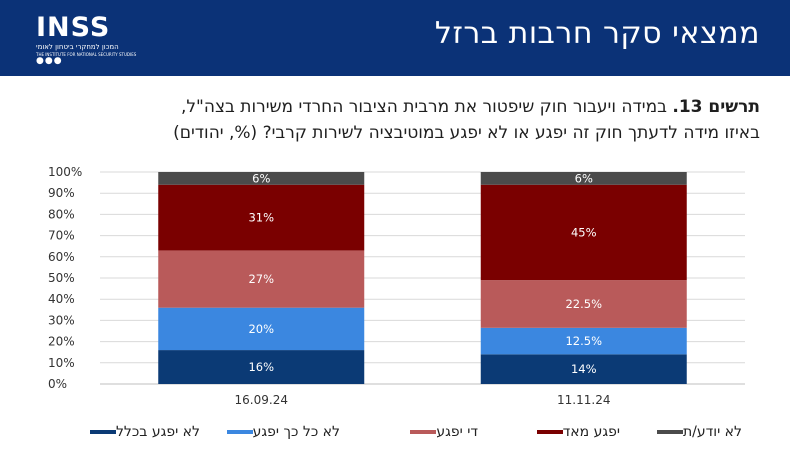  What do you see at coordinates (61, 299) in the screenshot?
I see `y-tick-label: 40%` at bounding box center [61, 299].